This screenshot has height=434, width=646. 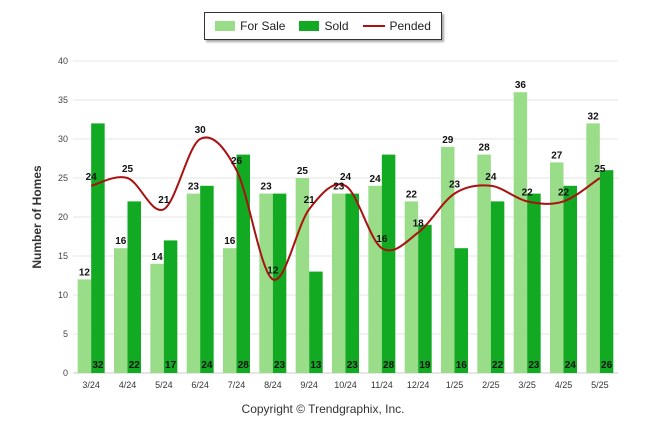 I want to click on legend-item-pended: Pended, so click(x=396, y=26).